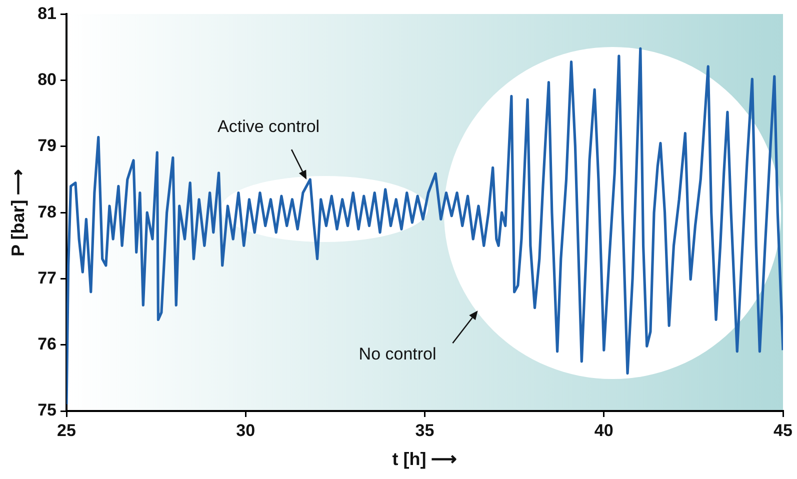 The width and height of the screenshot is (797, 479). I want to click on x-tick-label: 25, so click(66, 430).